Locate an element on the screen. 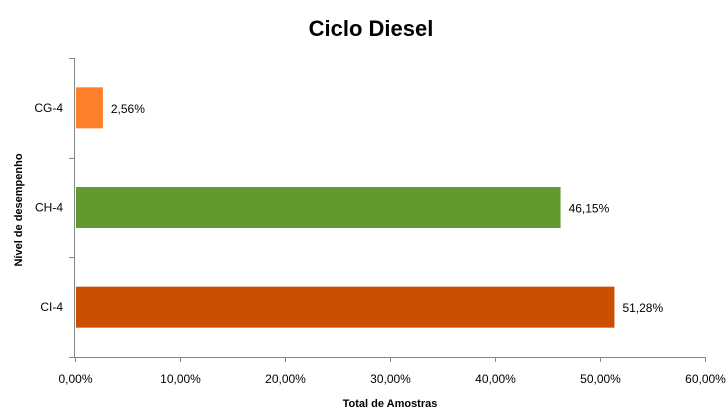 This screenshot has height=409, width=728. y-tick-label: CI-4 is located at coordinates (51, 307).